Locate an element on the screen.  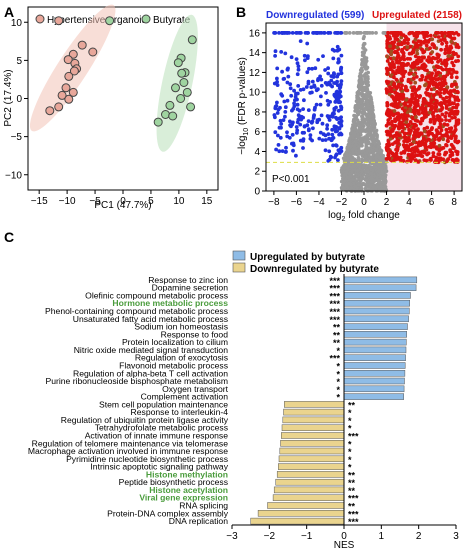
volcano-downregulated-label: Downregulated (599) is located at coordinates (315, 15).